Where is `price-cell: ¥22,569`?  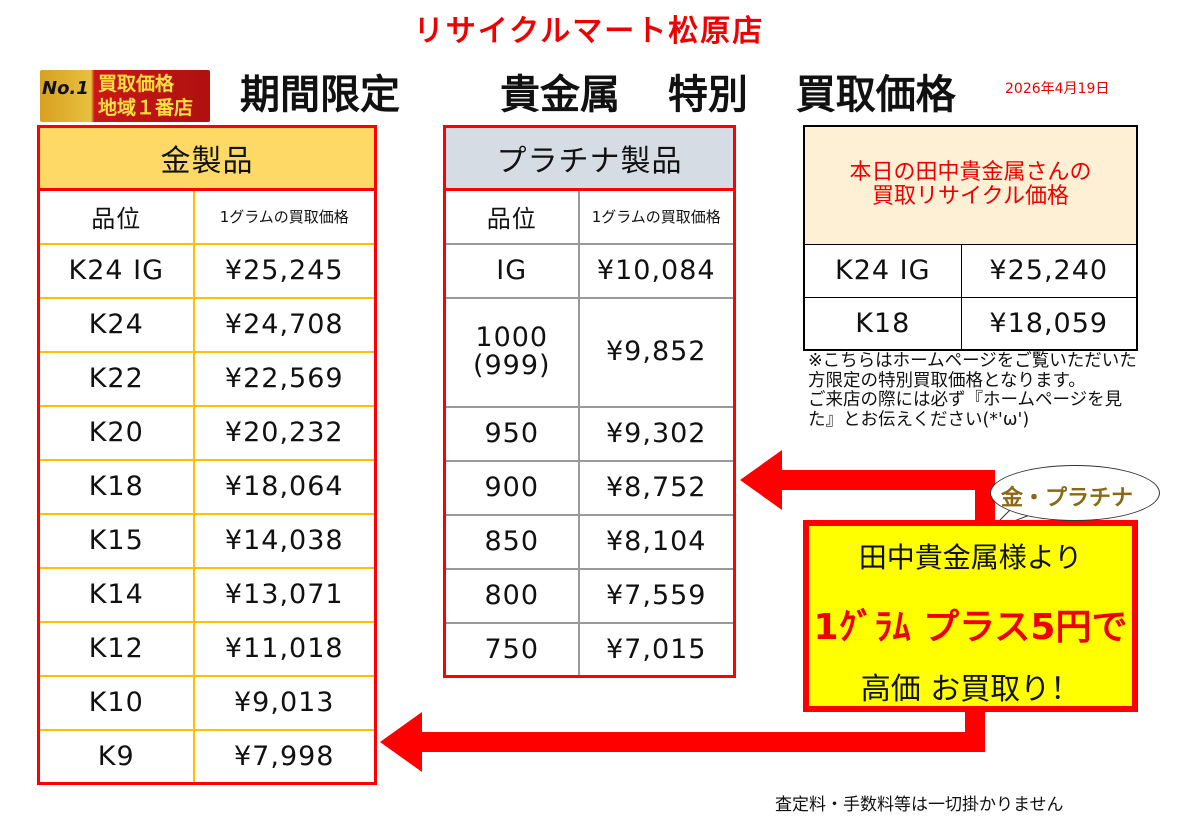
price-cell: ¥22,569 is located at coordinates (284, 378).